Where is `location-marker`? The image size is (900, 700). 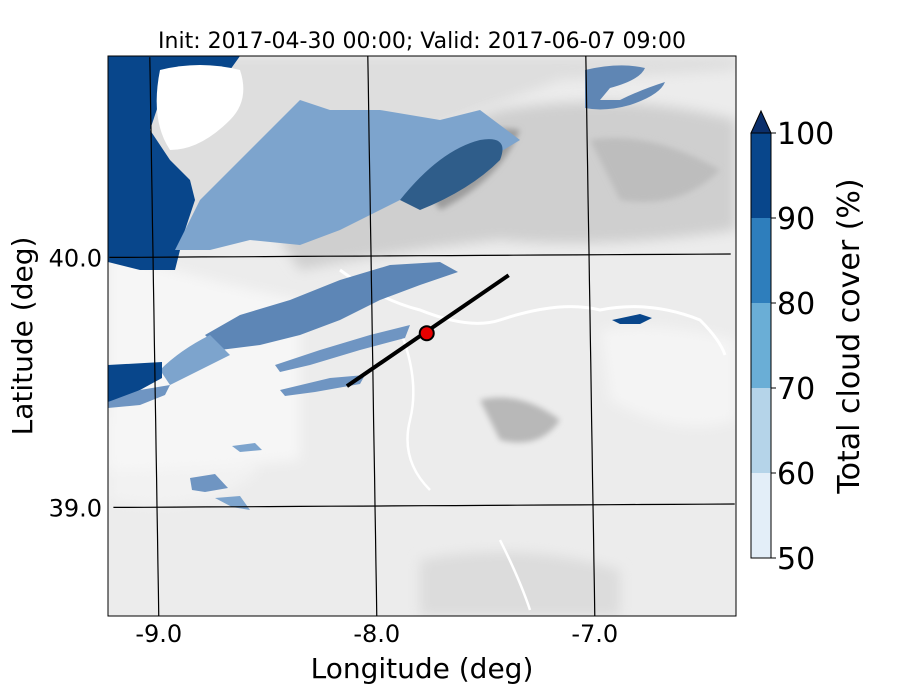 location-marker is located at coordinates (426, 333).